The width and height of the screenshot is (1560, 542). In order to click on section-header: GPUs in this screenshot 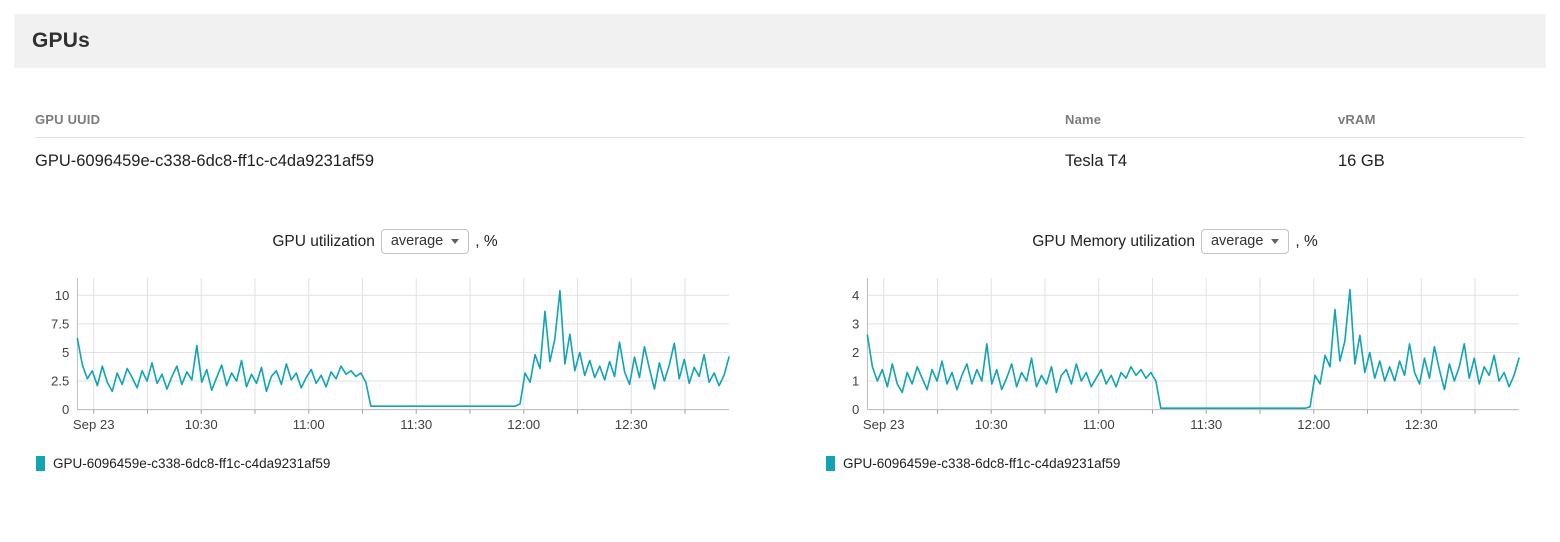, I will do `click(780, 41)`.